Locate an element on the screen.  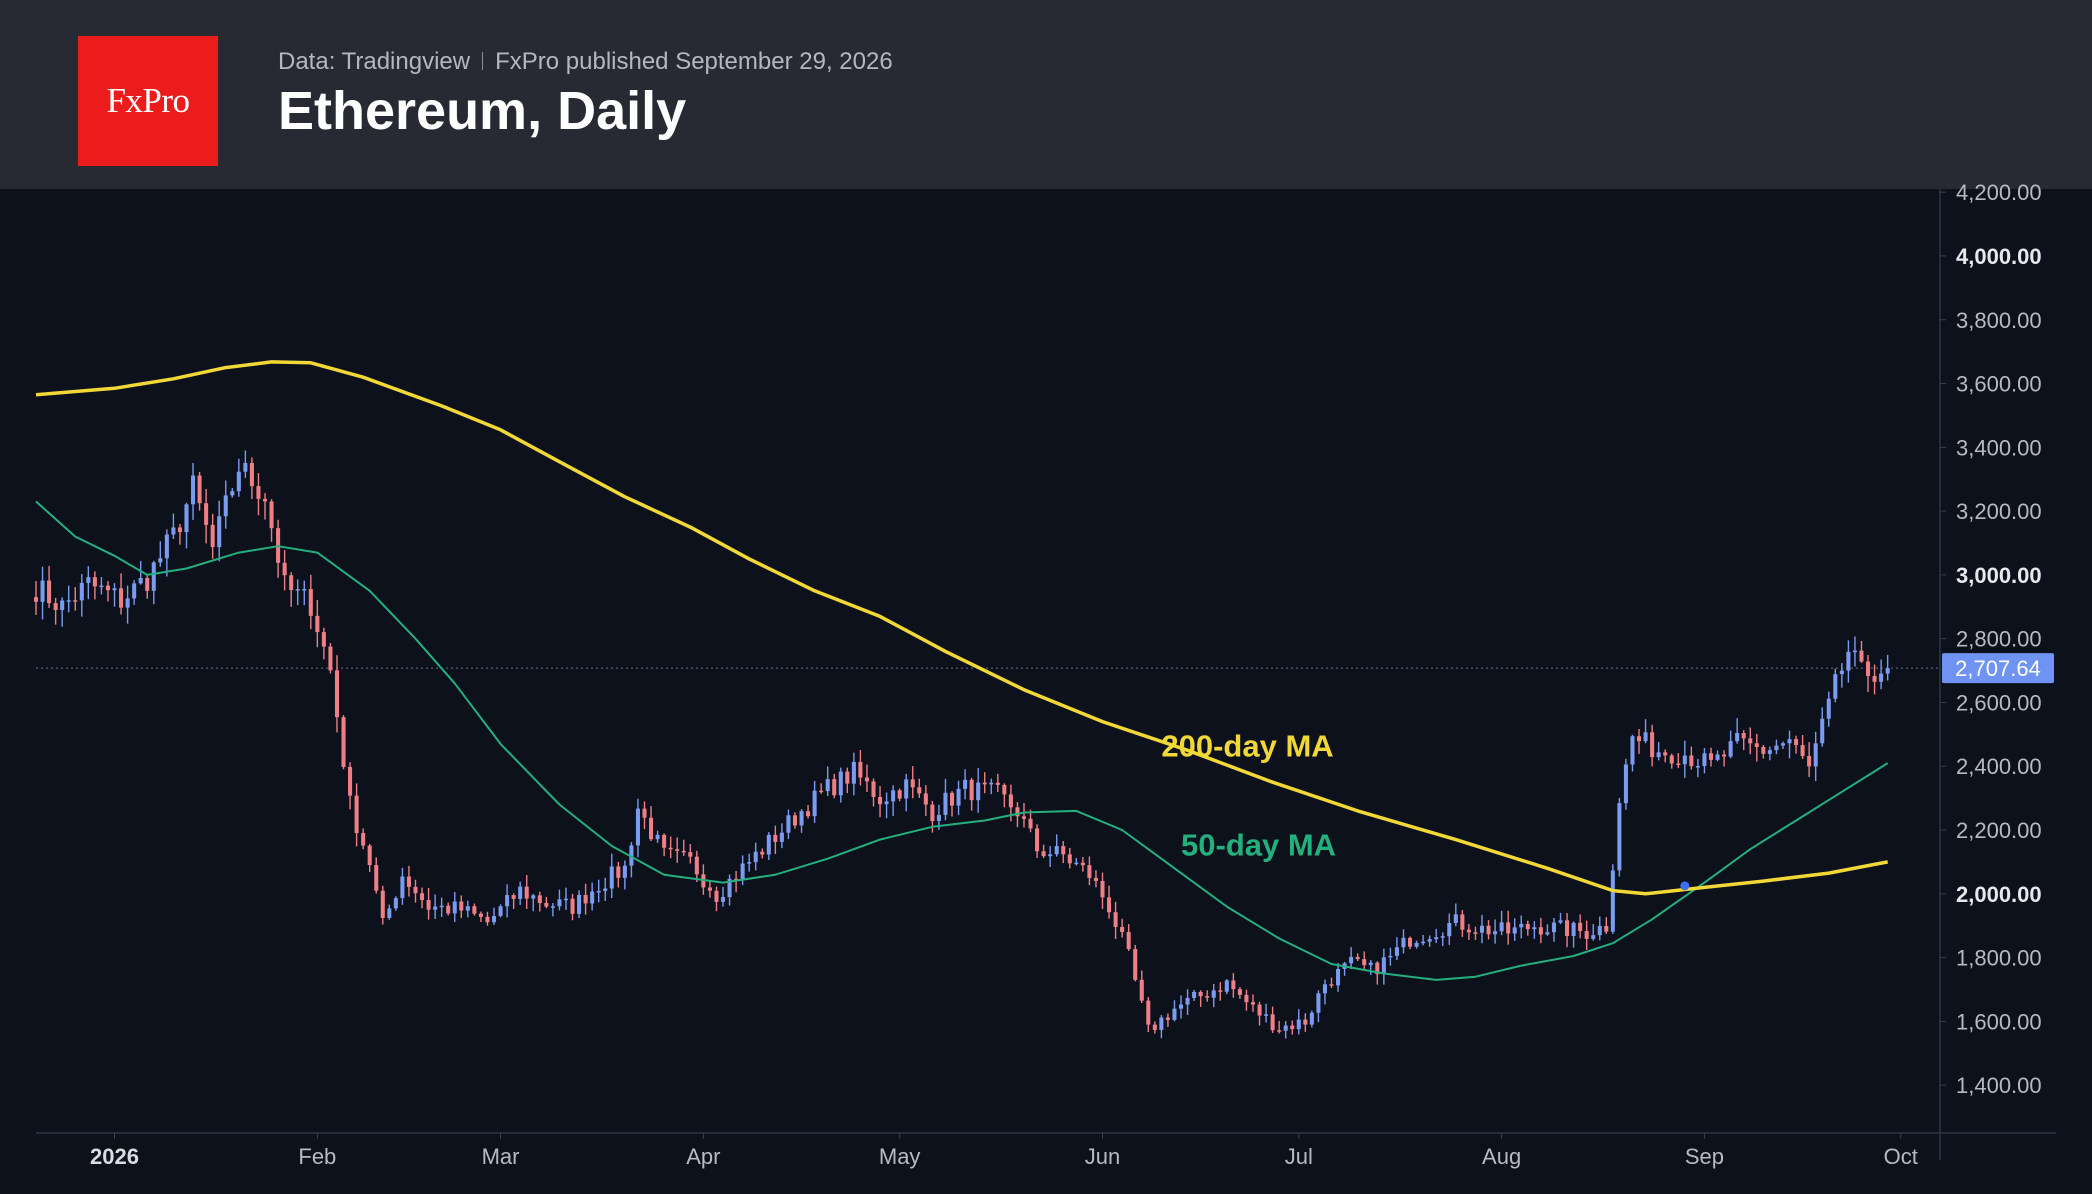
y-tick-label: 3,600.00 is located at coordinates (1999, 384).